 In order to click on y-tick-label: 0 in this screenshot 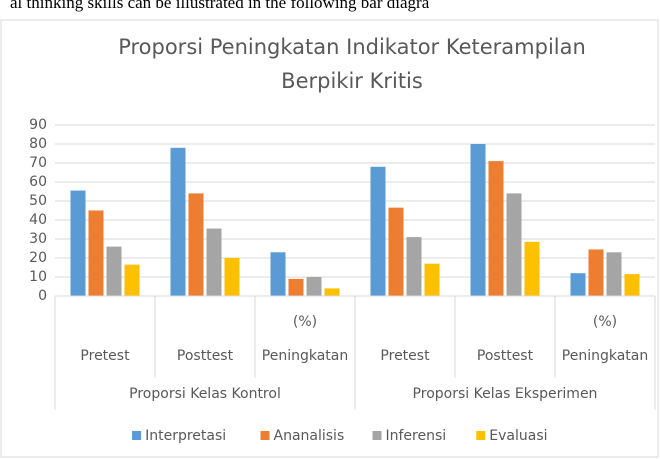, I will do `click(42, 296)`.